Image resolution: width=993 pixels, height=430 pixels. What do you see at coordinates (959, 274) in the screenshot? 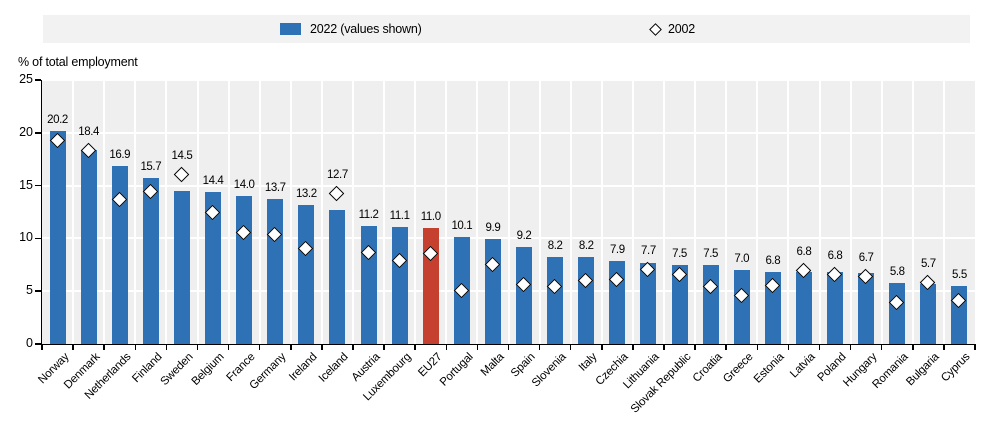
I see `value-label-cyprus: 5.5` at bounding box center [959, 274].